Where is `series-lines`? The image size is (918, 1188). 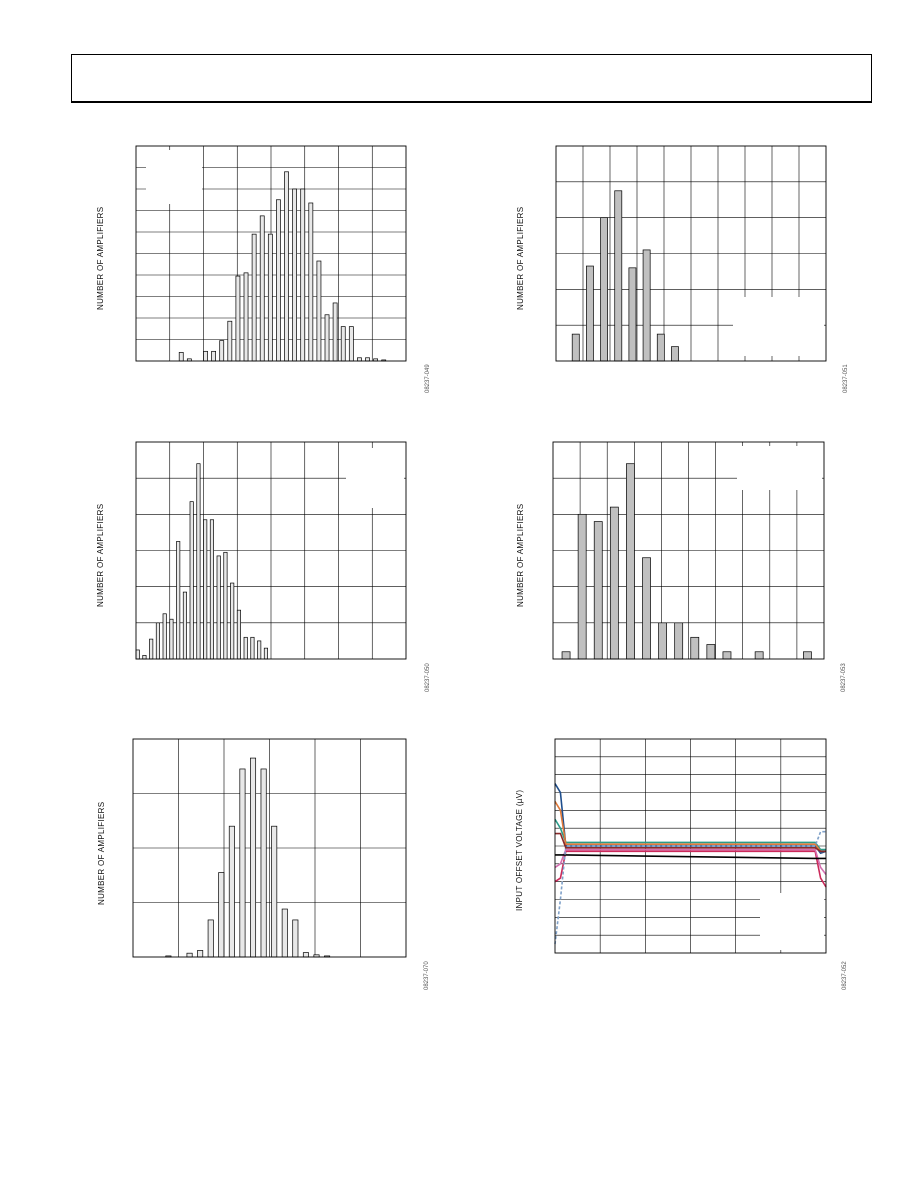 series-lines is located at coordinates (690, 864).